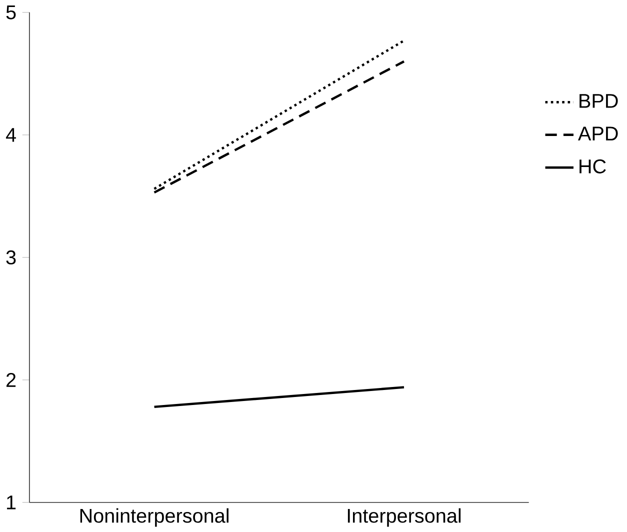  What do you see at coordinates (11, 135) in the screenshot?
I see `y-tick-label: 4` at bounding box center [11, 135].